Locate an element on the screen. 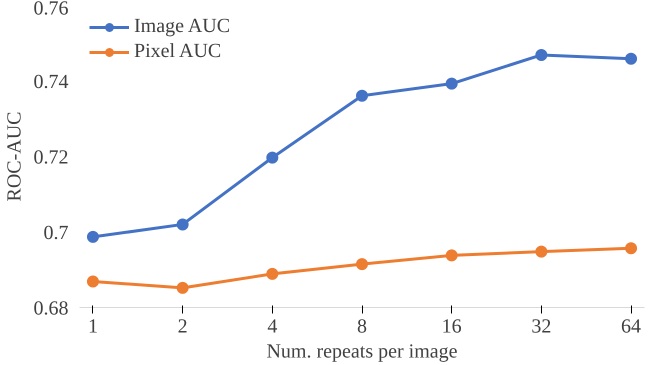  legend-label: Pixel AUC is located at coordinates (178, 51).